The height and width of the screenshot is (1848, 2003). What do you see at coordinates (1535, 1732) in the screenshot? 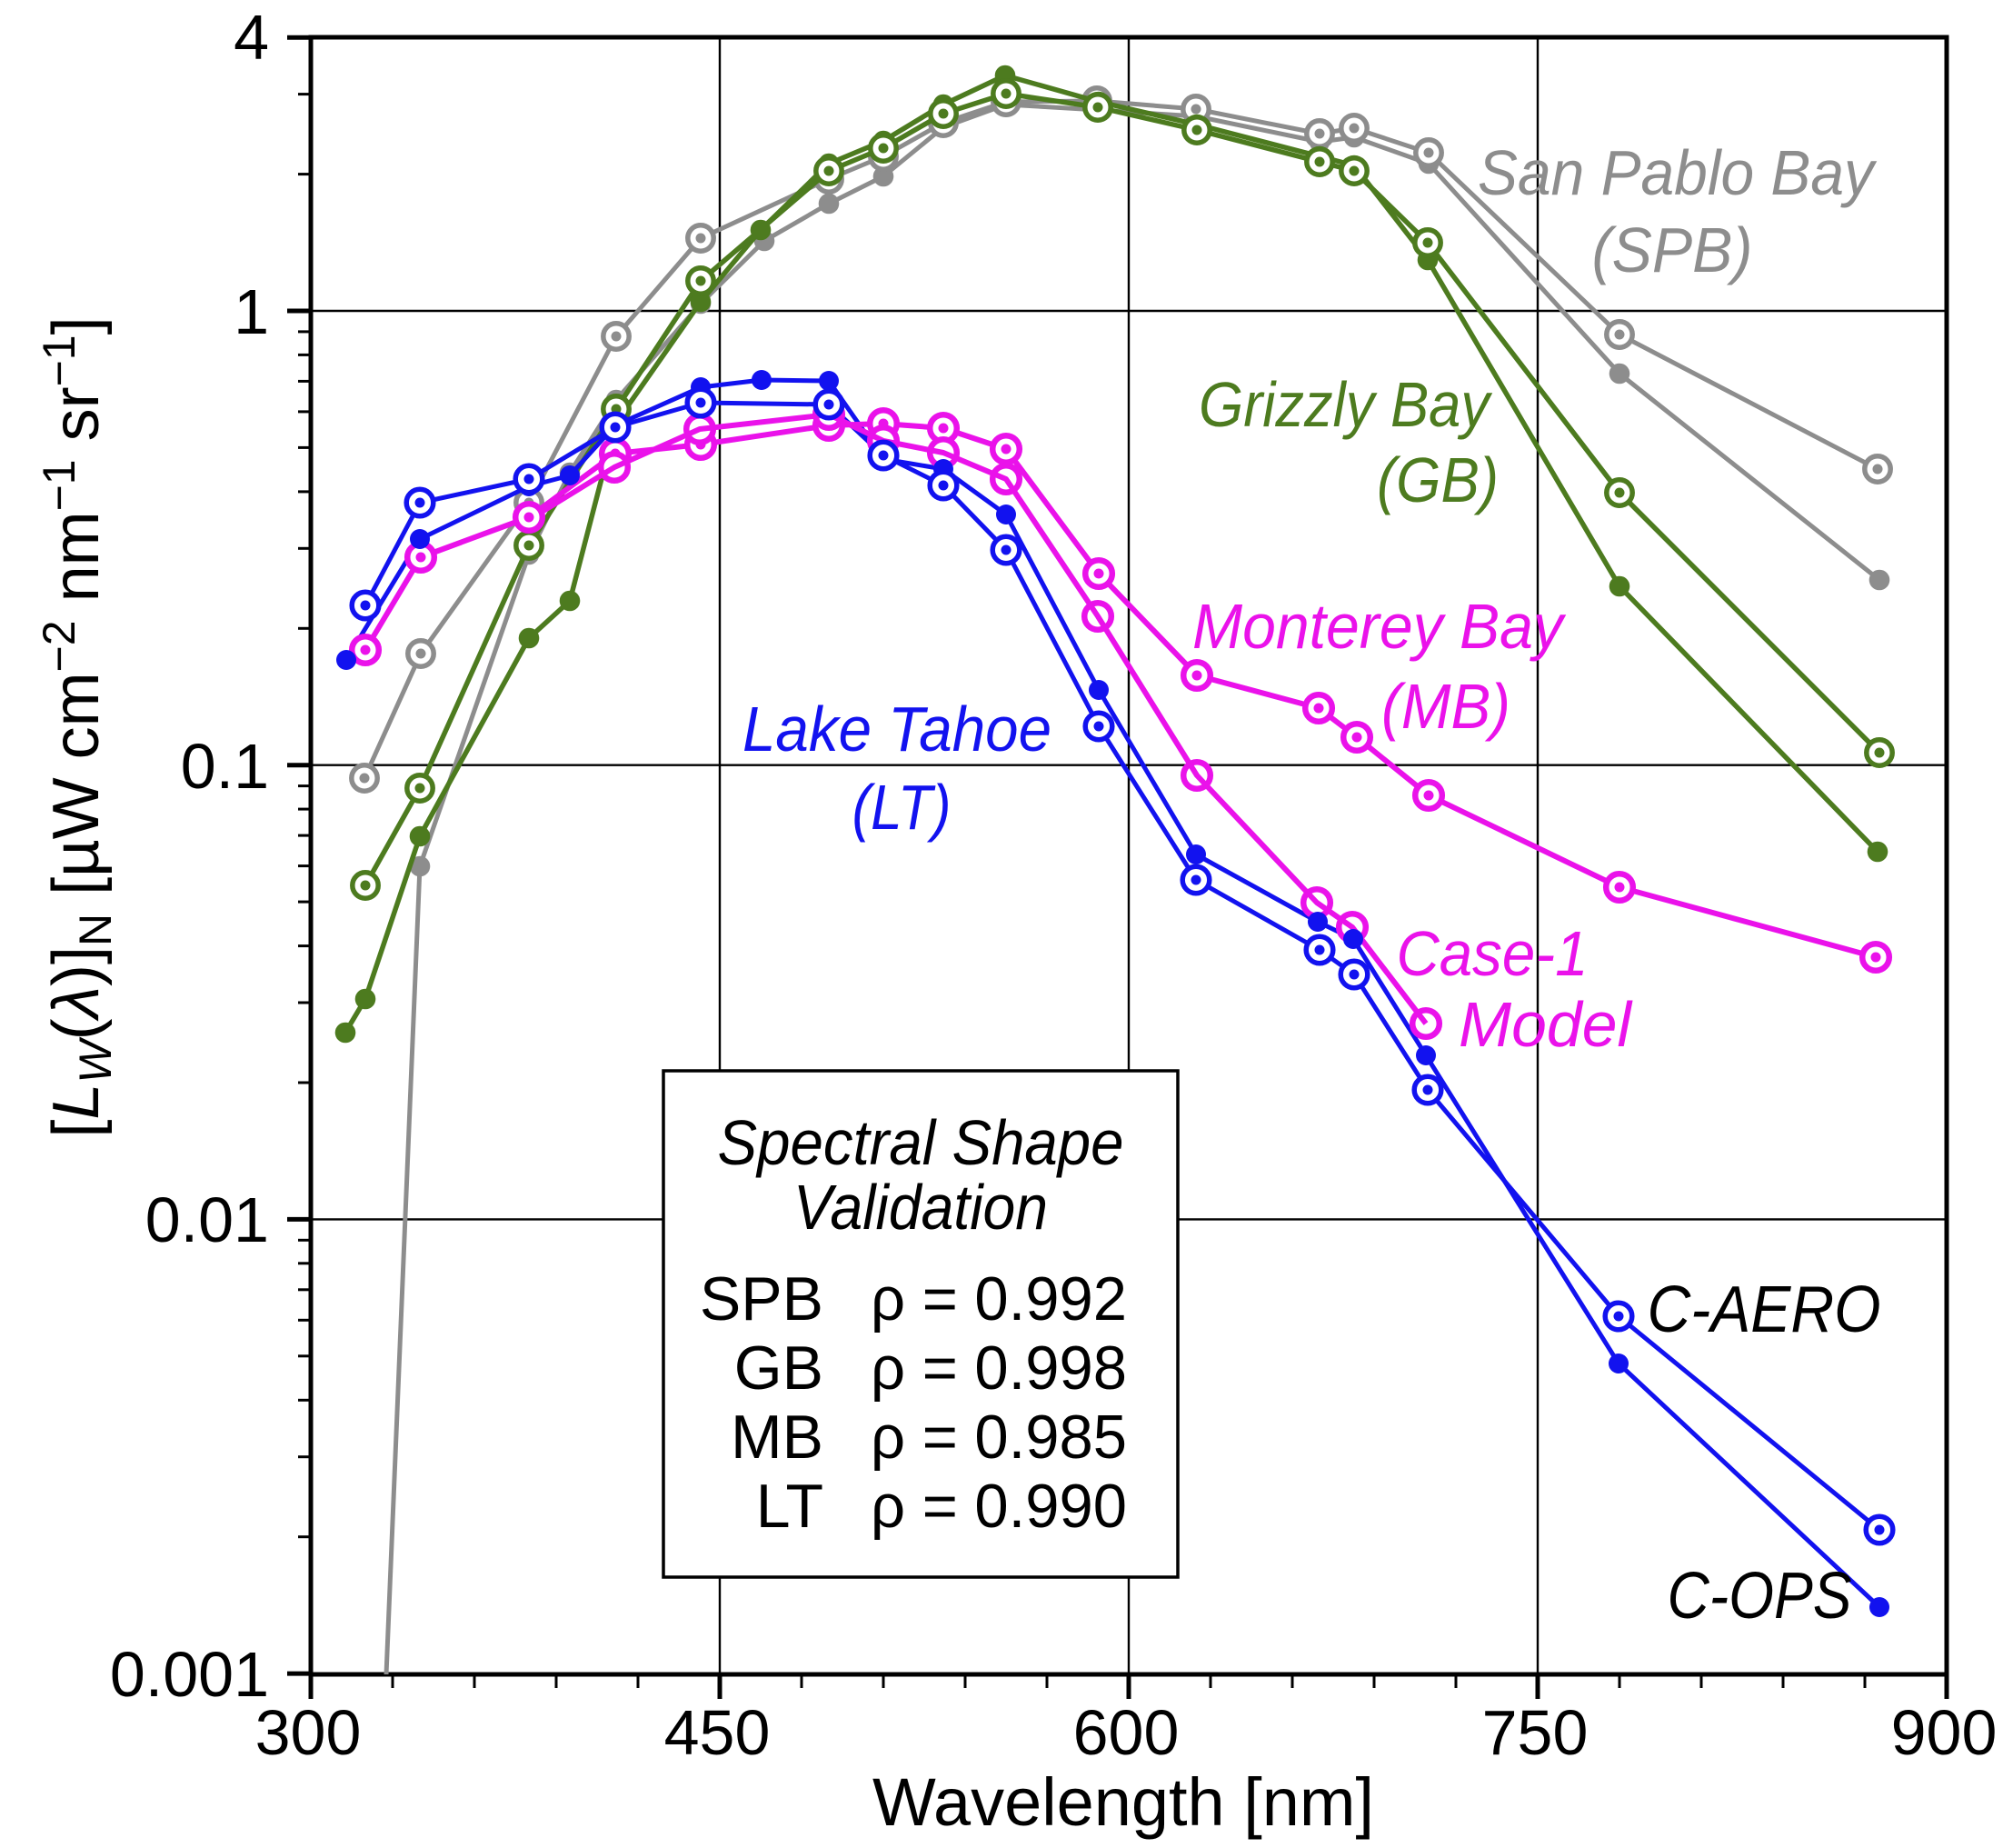
I see `svg-text: 750` at bounding box center [1535, 1732].